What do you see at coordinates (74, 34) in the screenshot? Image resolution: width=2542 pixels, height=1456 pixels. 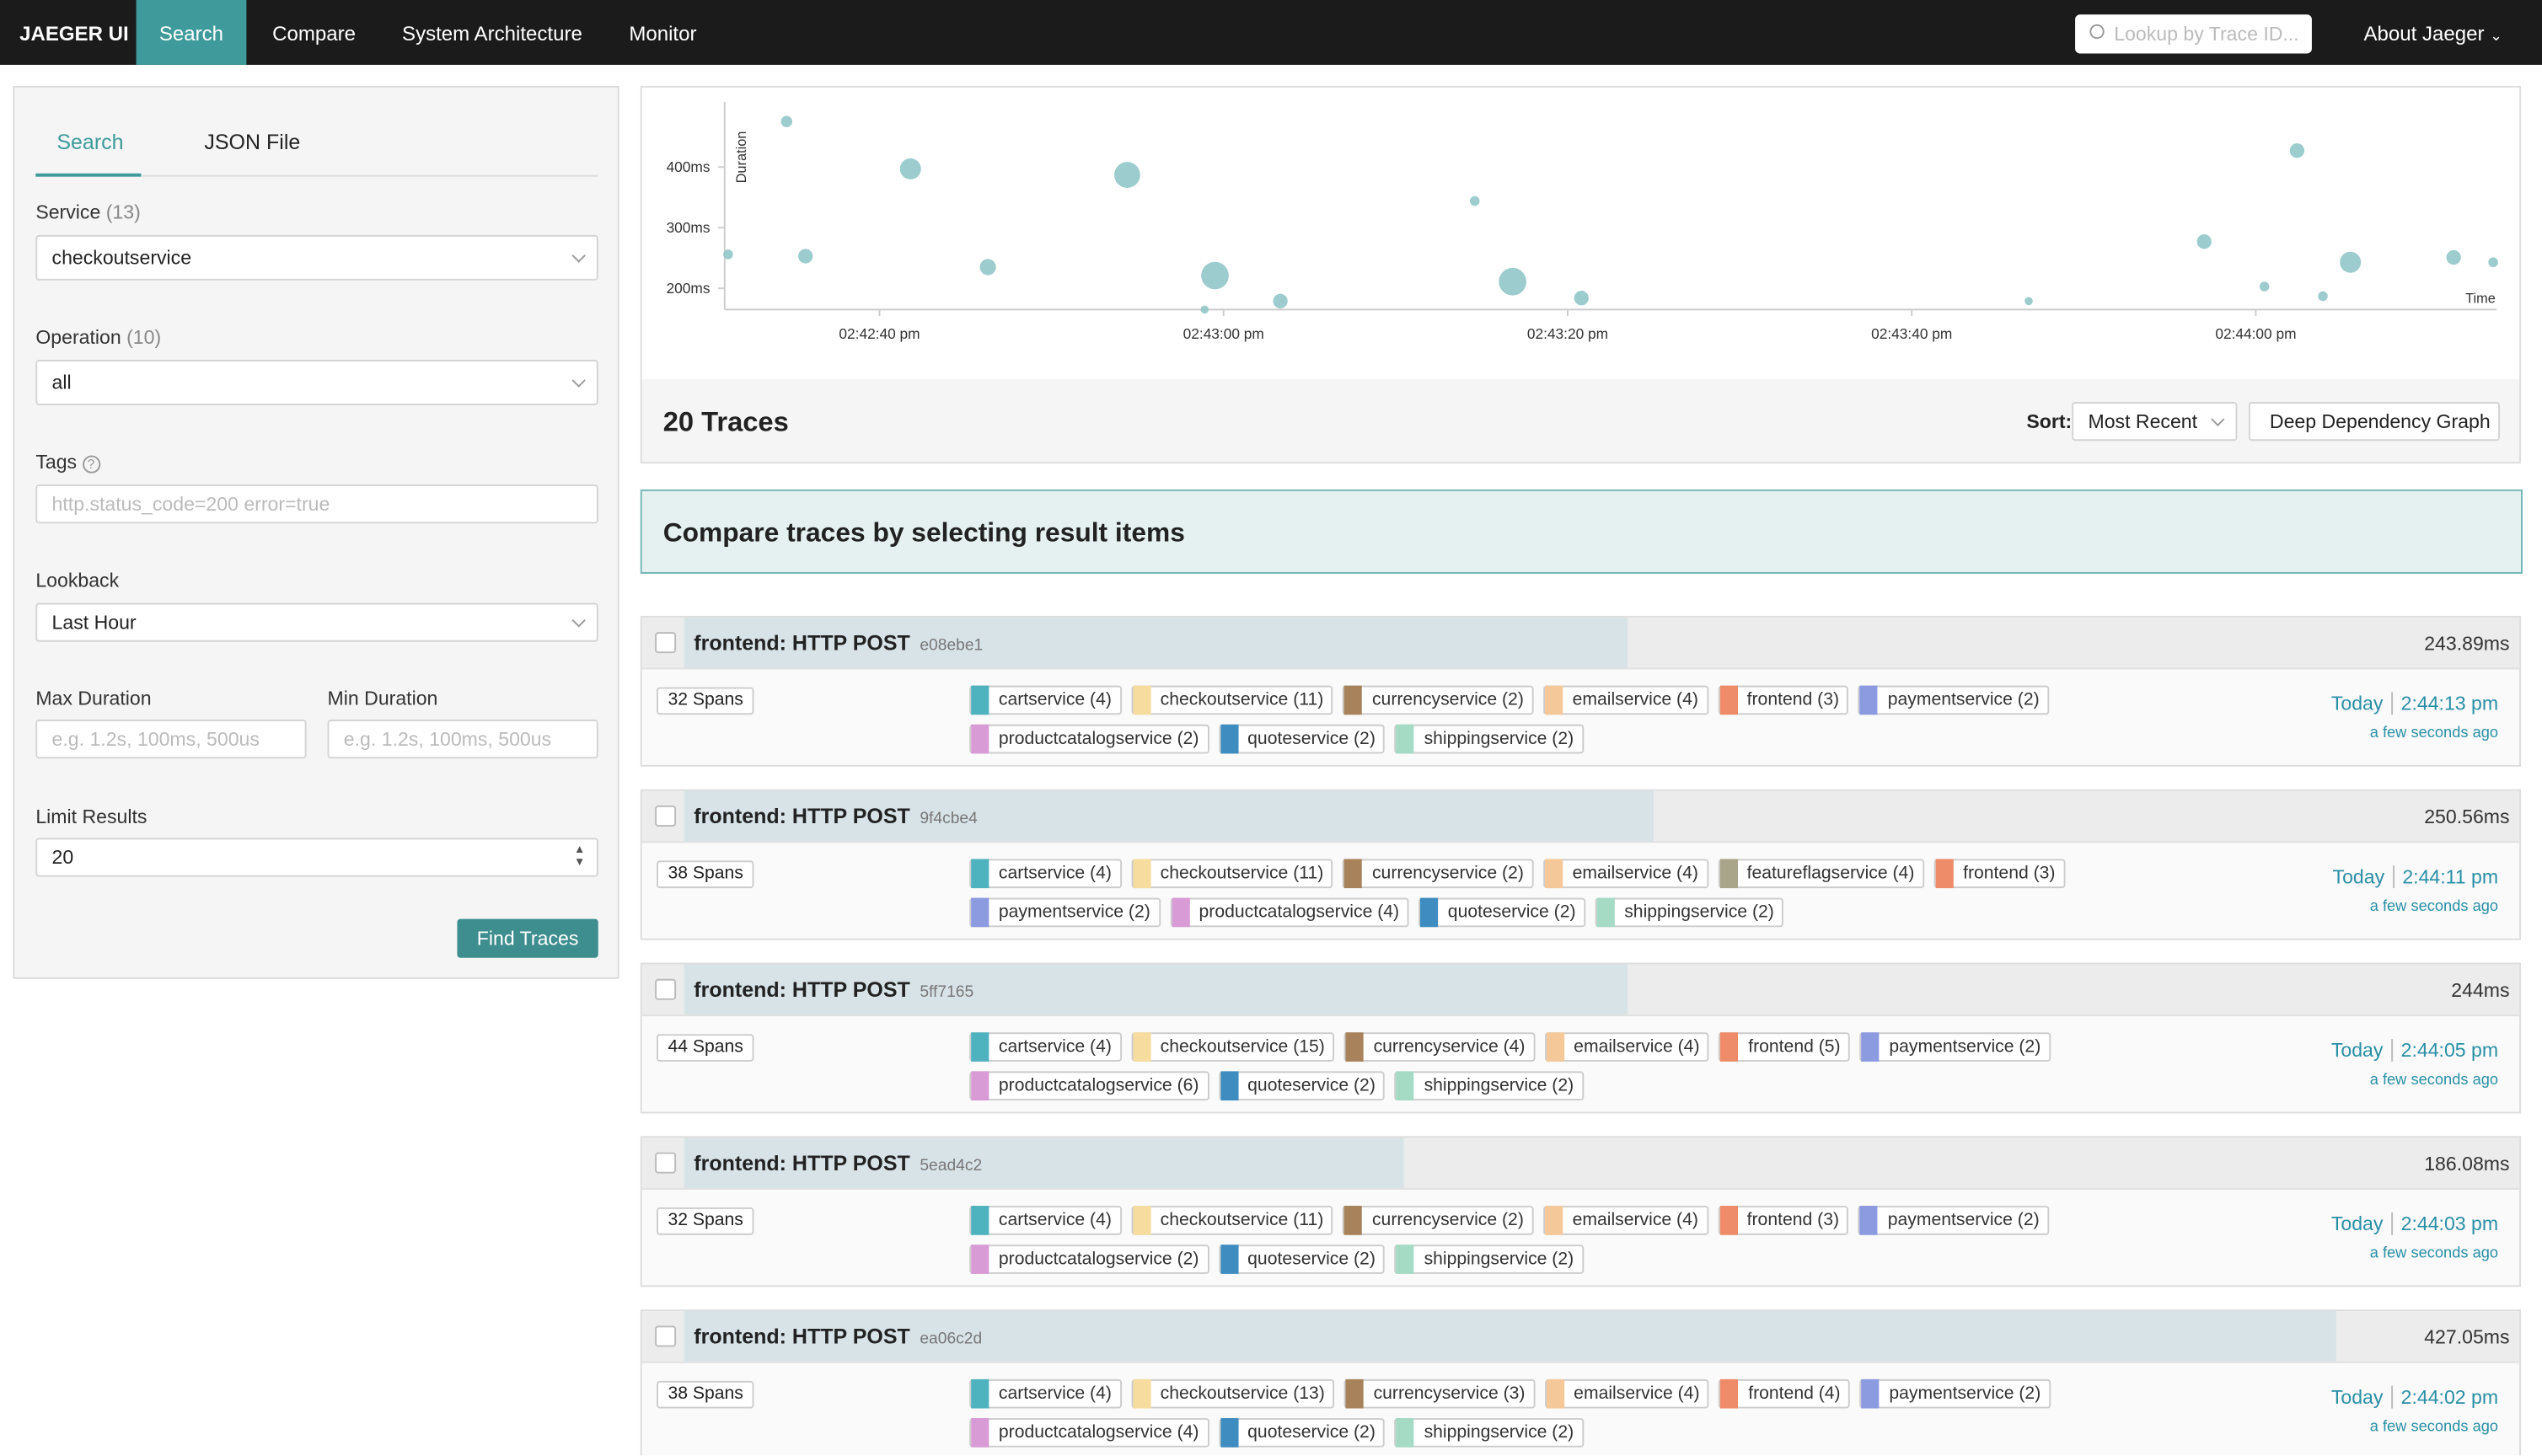 I see `brand: JAEGER UI` at bounding box center [74, 34].